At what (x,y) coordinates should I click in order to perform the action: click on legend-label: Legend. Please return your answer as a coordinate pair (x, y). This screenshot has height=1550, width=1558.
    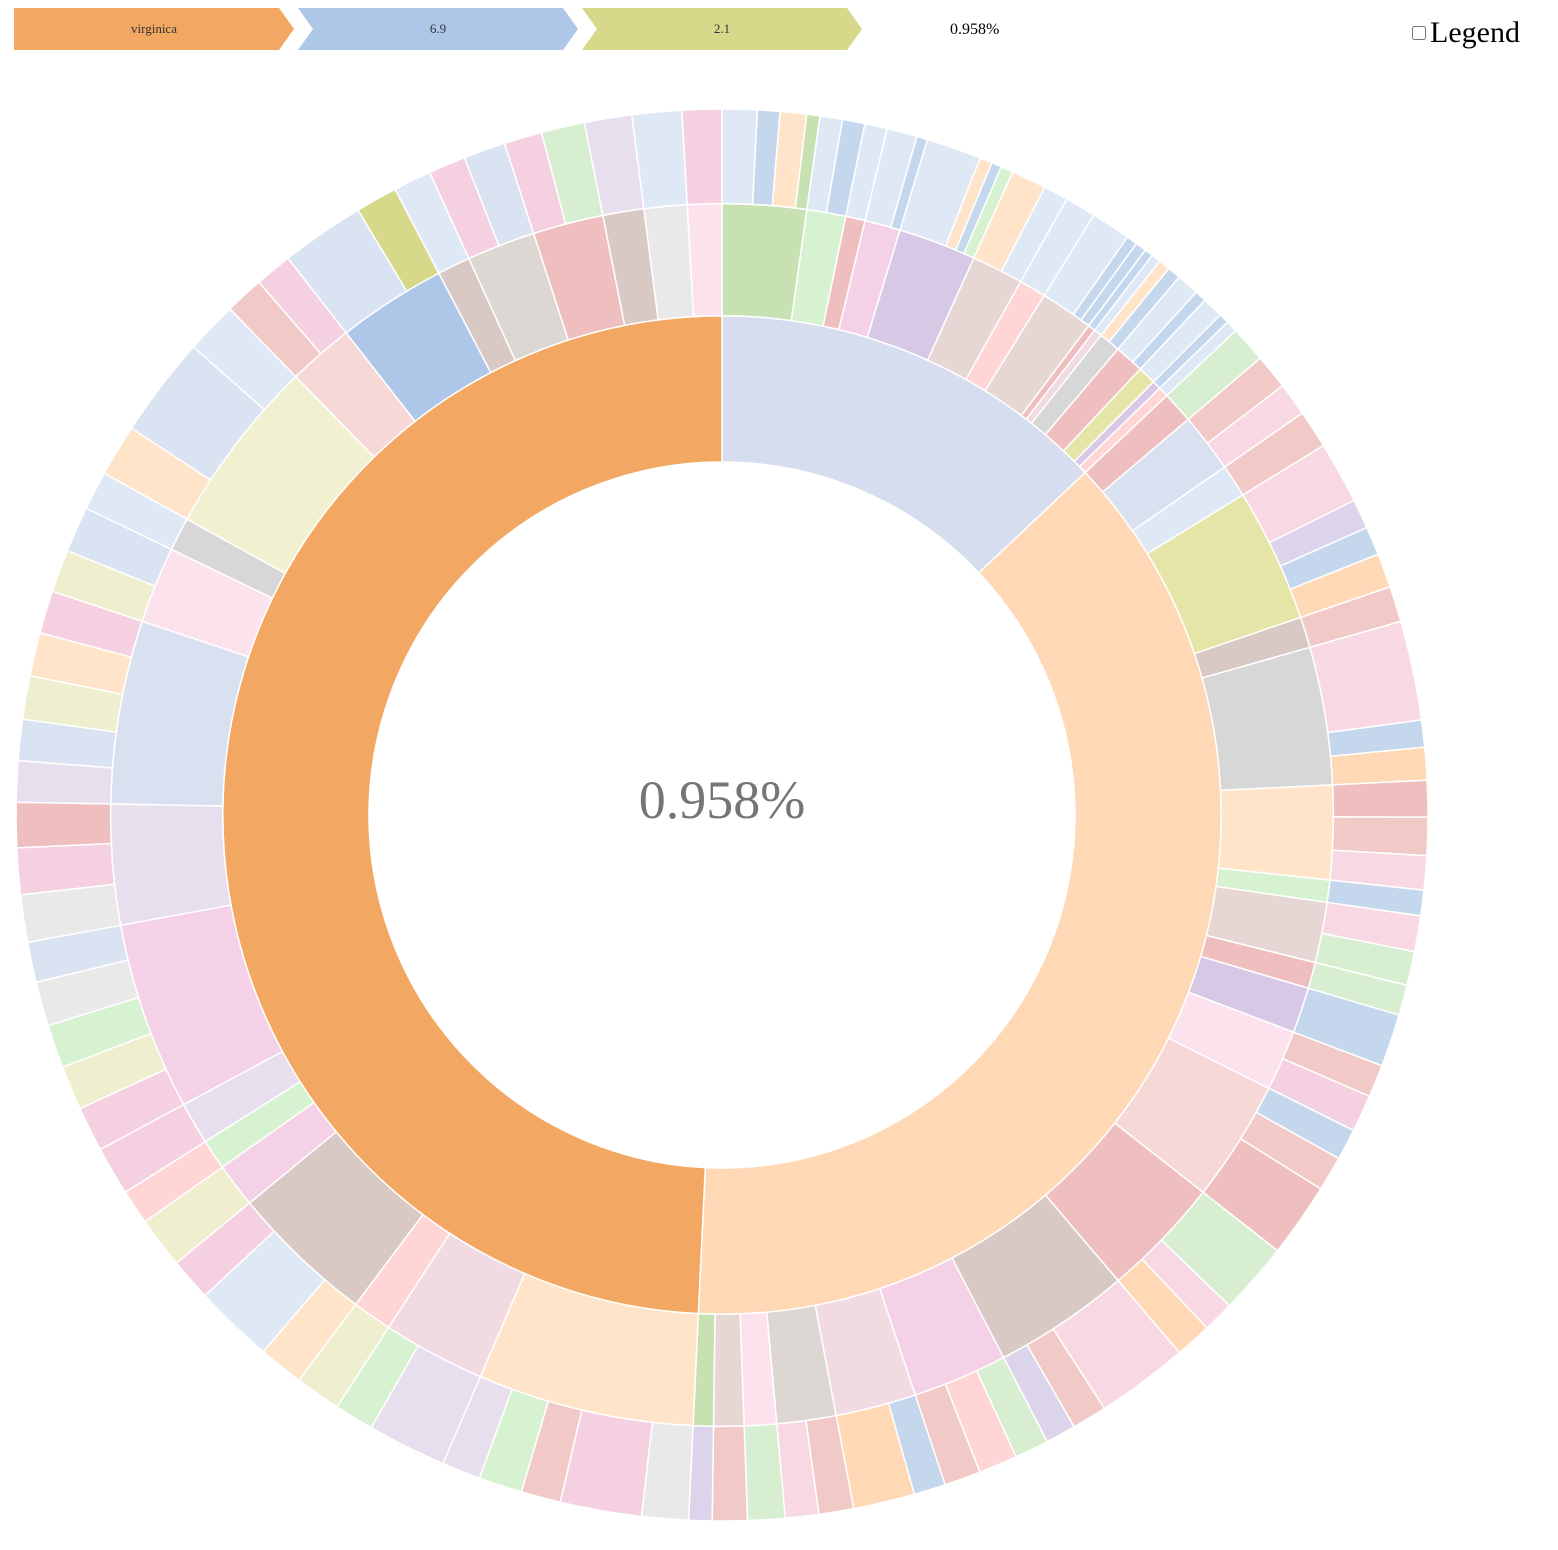
    Looking at the image, I should click on (1475, 32).